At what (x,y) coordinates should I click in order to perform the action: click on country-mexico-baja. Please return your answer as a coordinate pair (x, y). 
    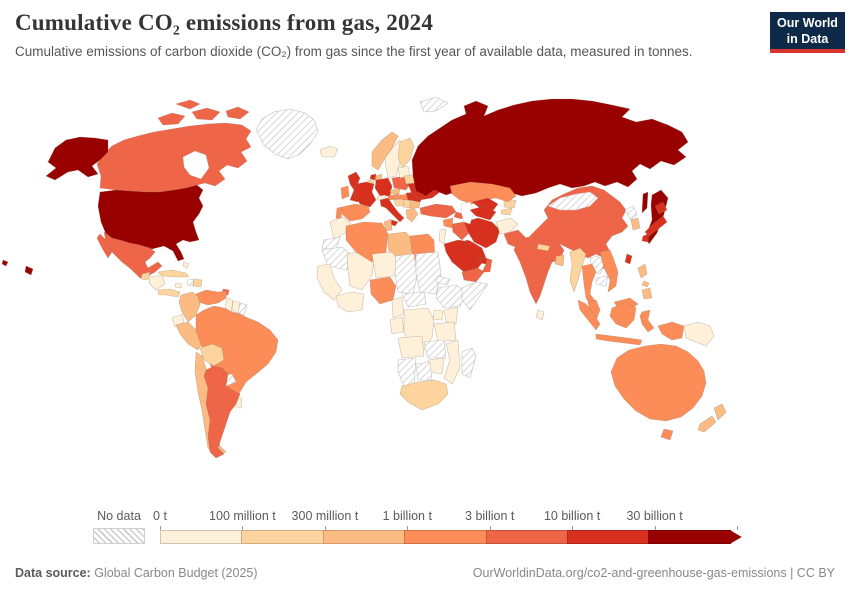
    Looking at the image, I should click on (104, 246).